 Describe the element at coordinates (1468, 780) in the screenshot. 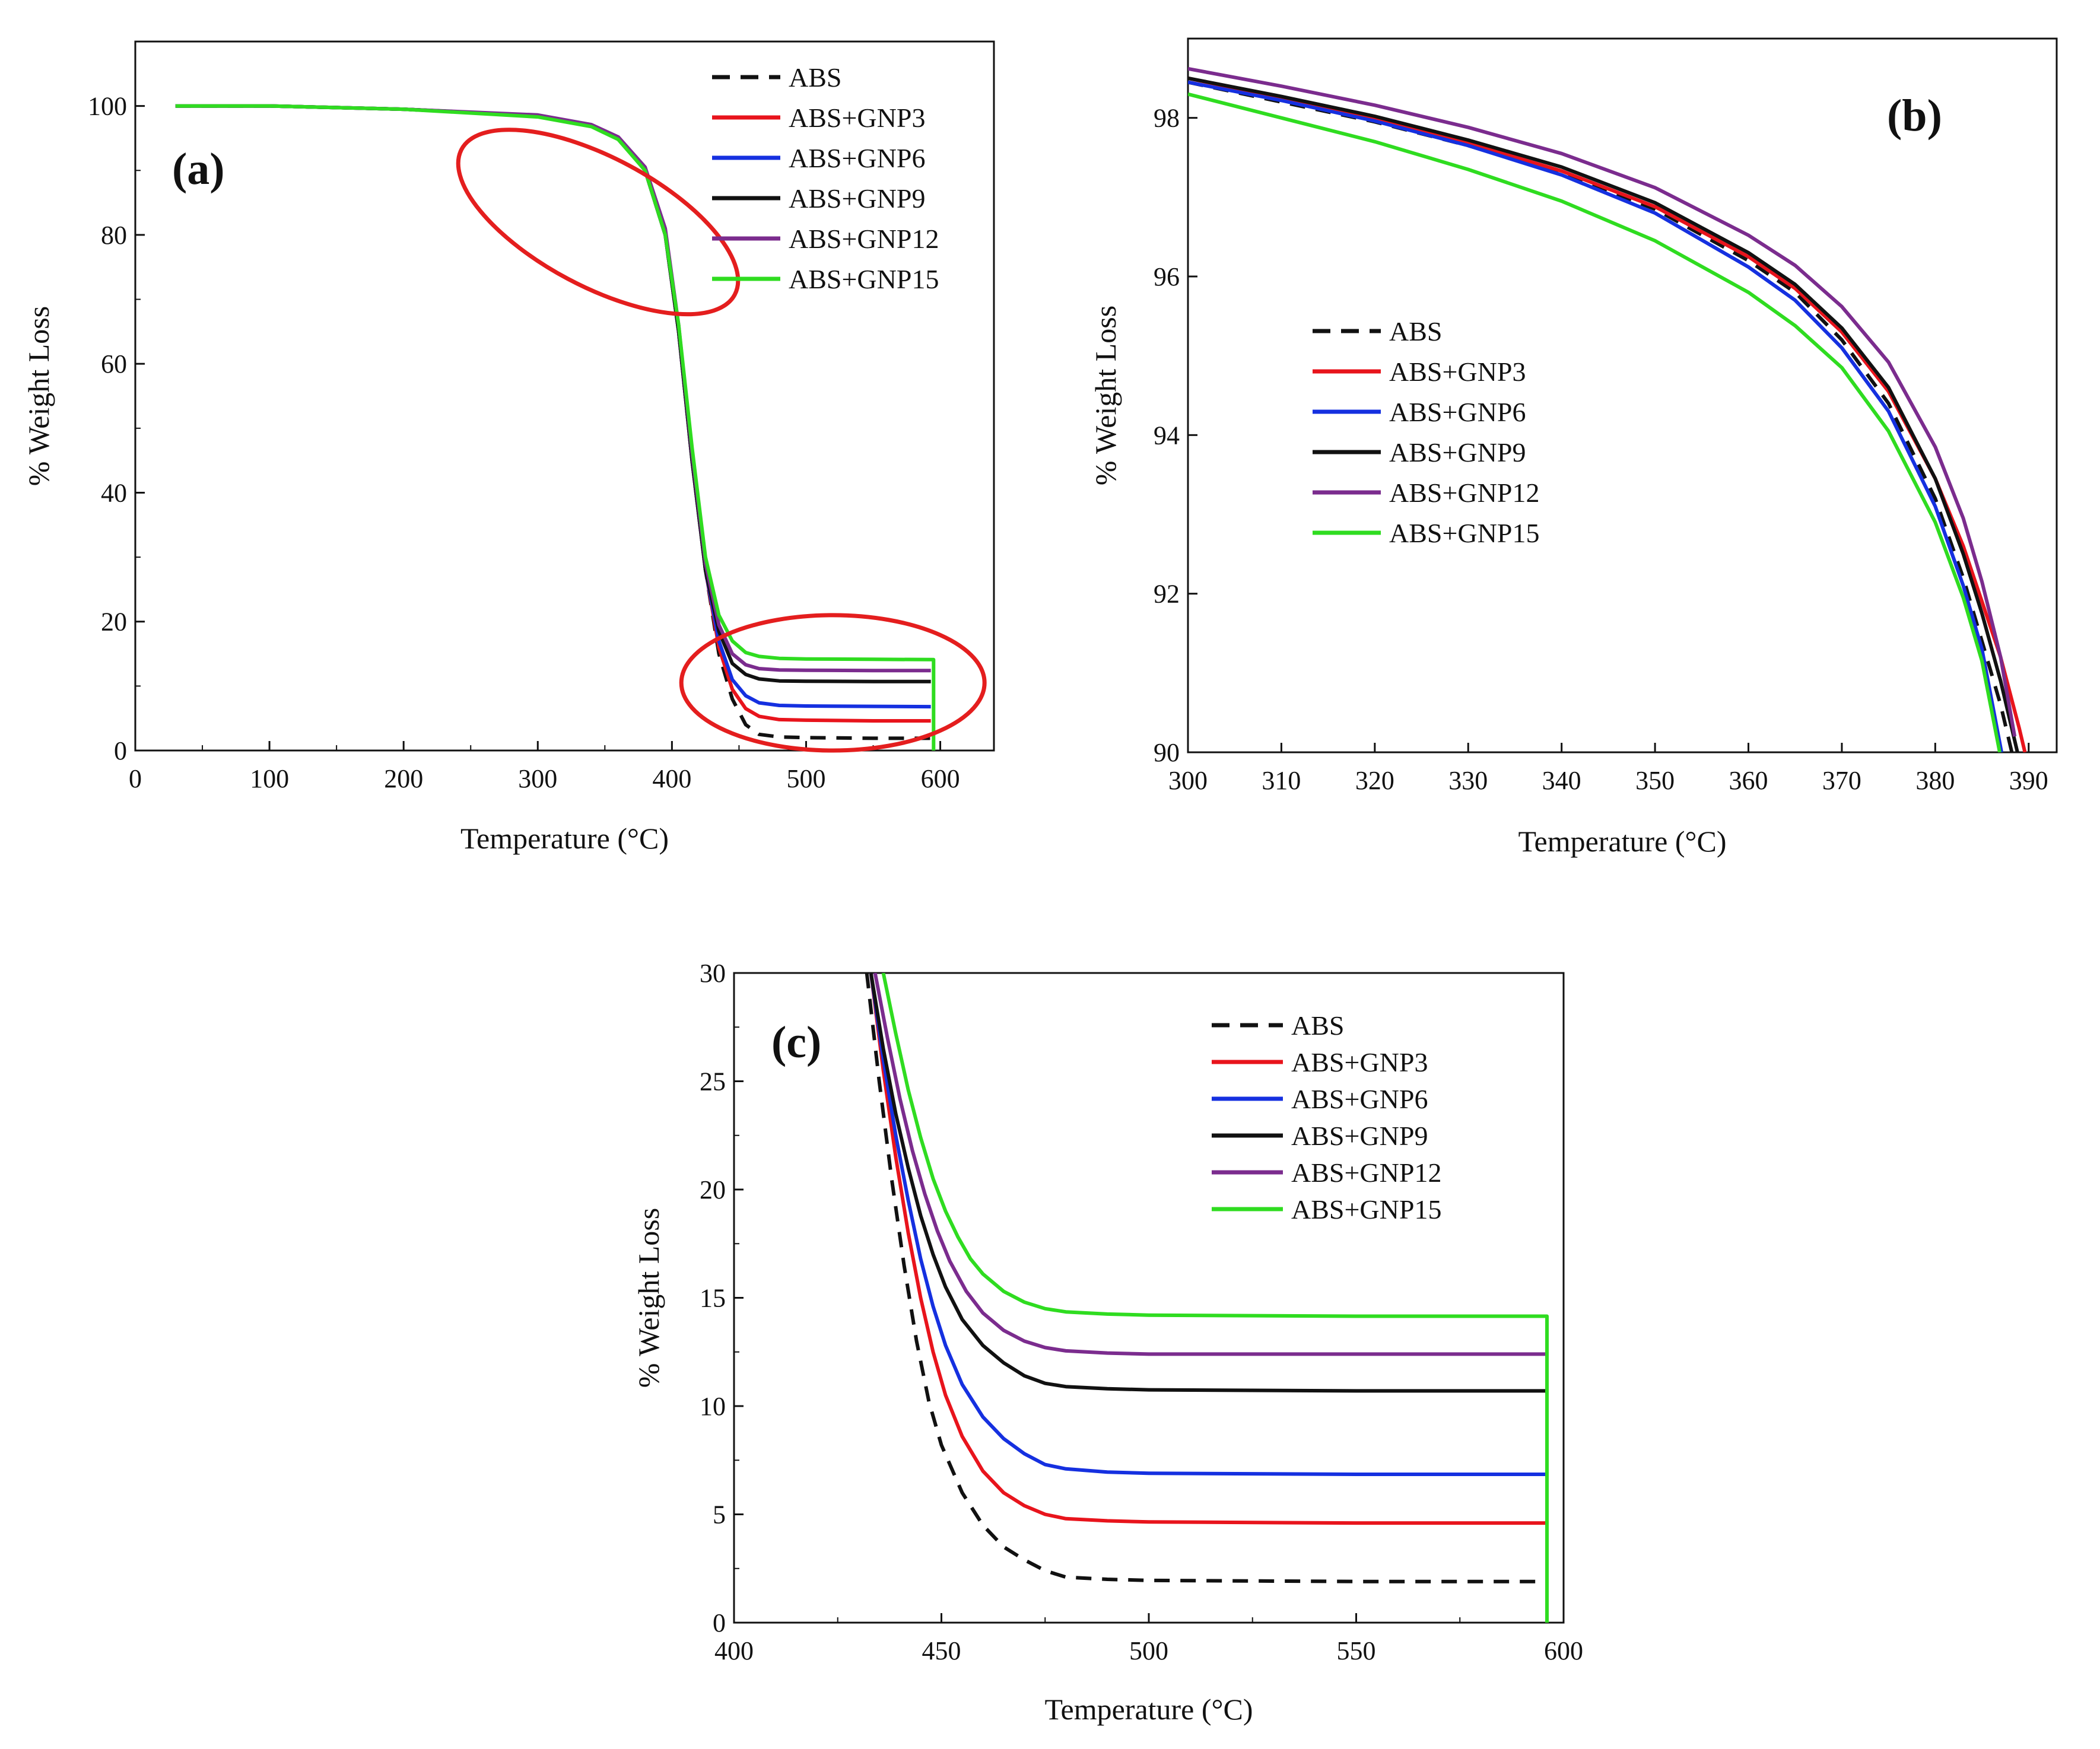

I see `x-tick-label: 330` at that location.